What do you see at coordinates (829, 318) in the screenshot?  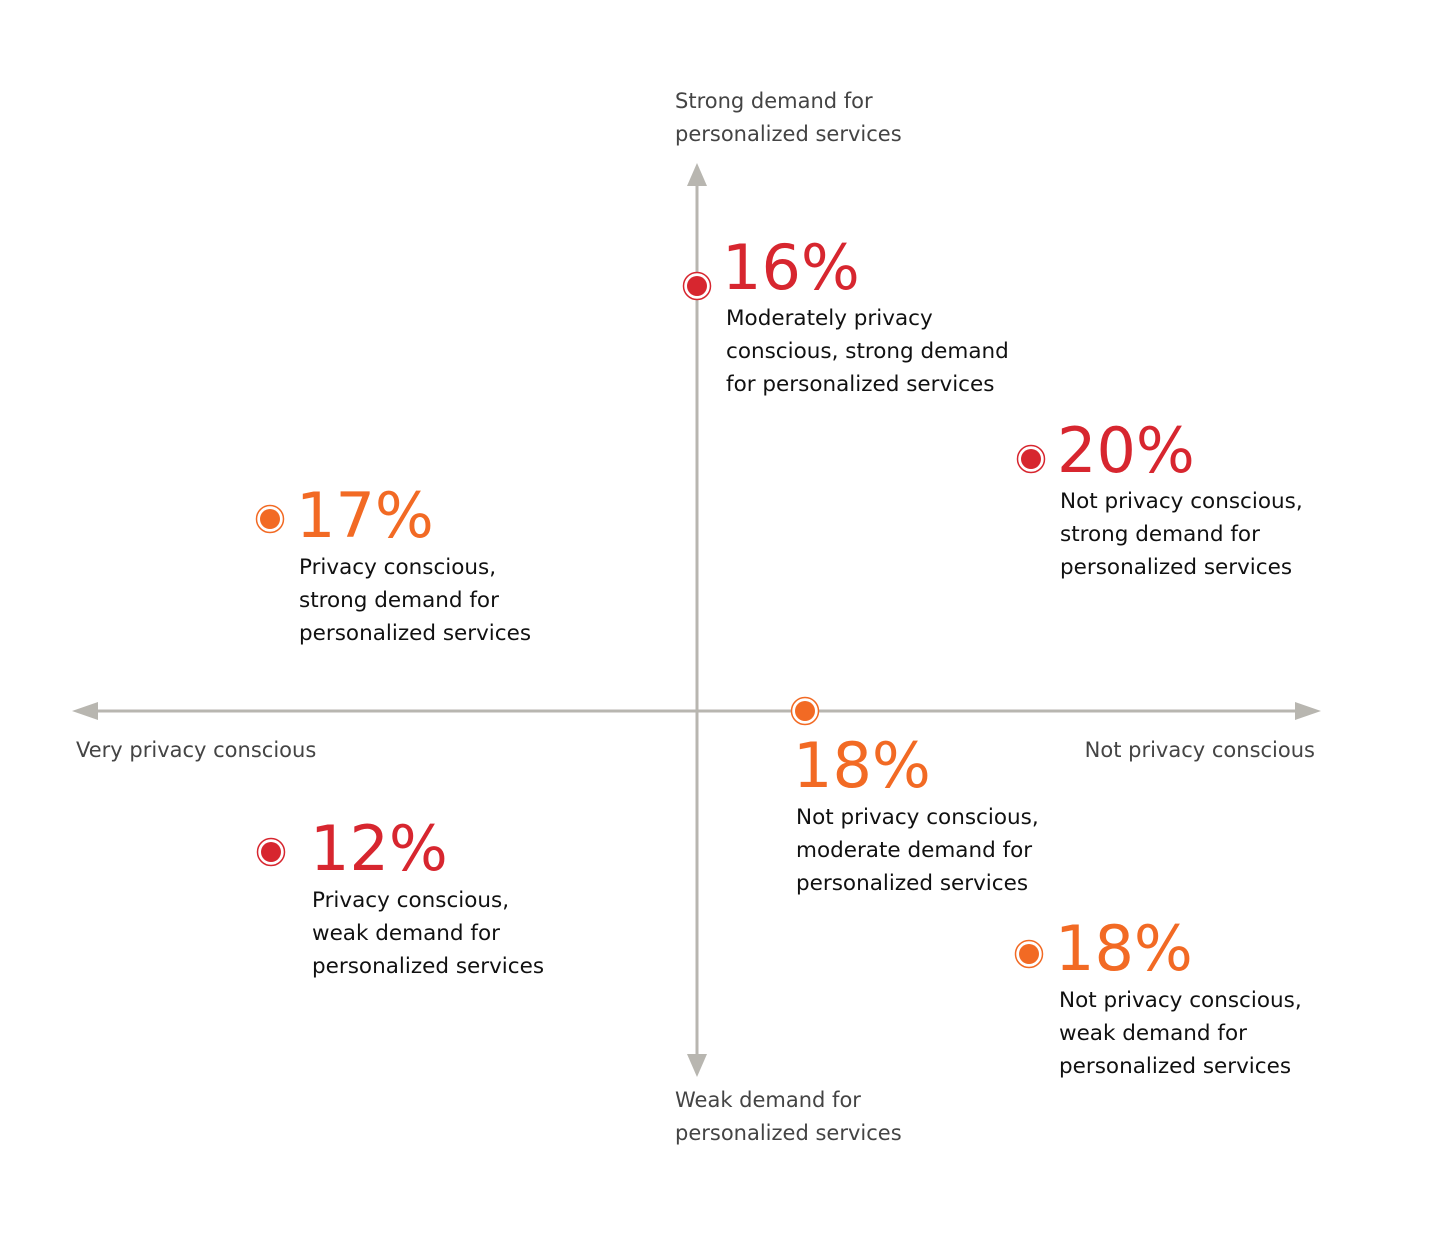 I see `description: Moderately privacy` at bounding box center [829, 318].